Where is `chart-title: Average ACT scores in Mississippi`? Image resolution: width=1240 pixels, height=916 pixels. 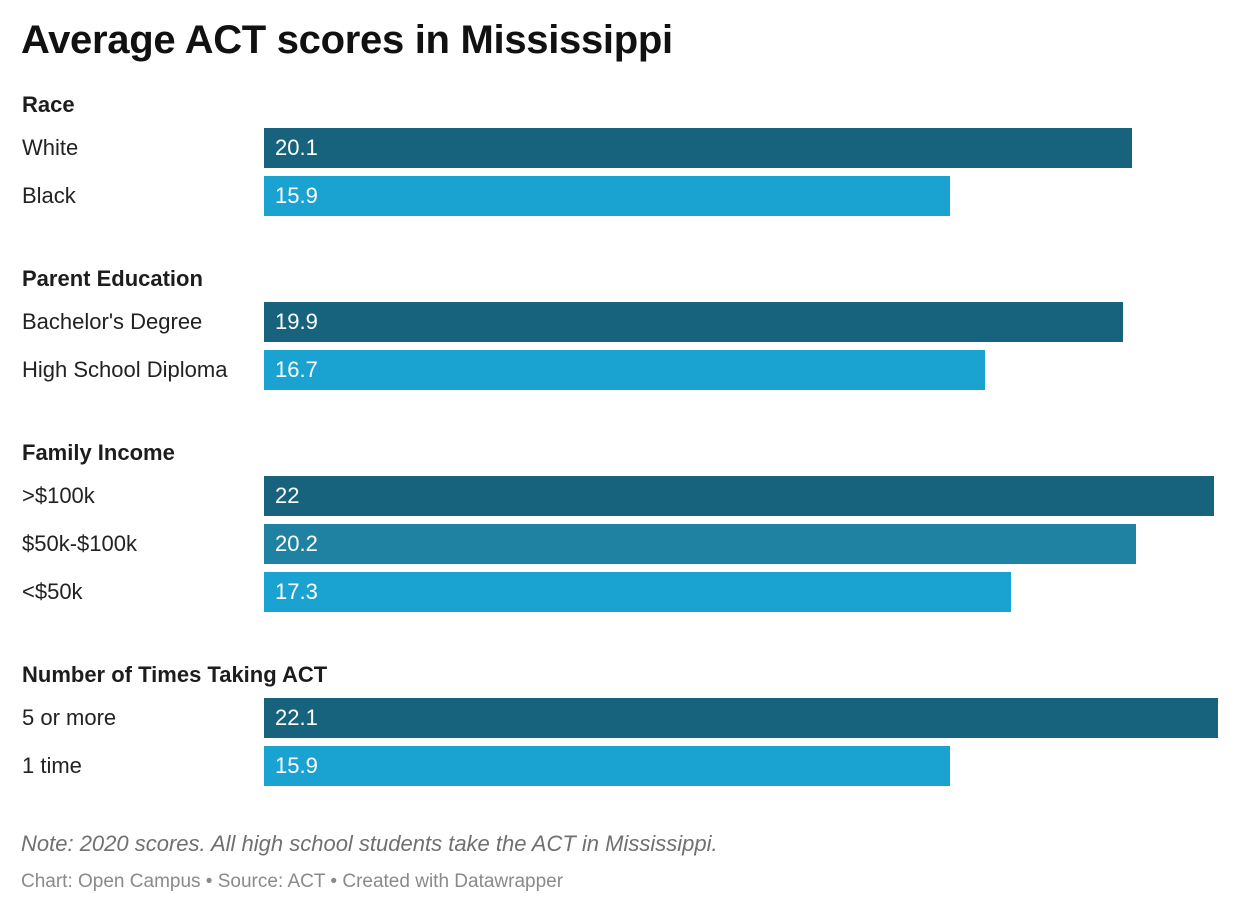
chart-title: Average ACT scores in Mississippi is located at coordinates (347, 40).